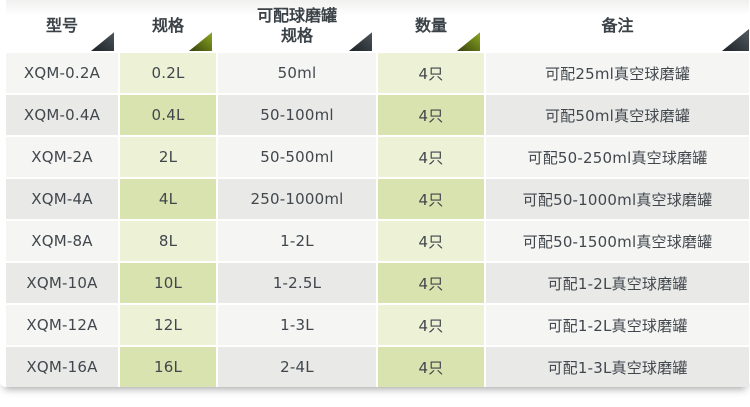  Describe the element at coordinates (297, 325) in the screenshot. I see `cell-jar-size: 1-3L` at that location.